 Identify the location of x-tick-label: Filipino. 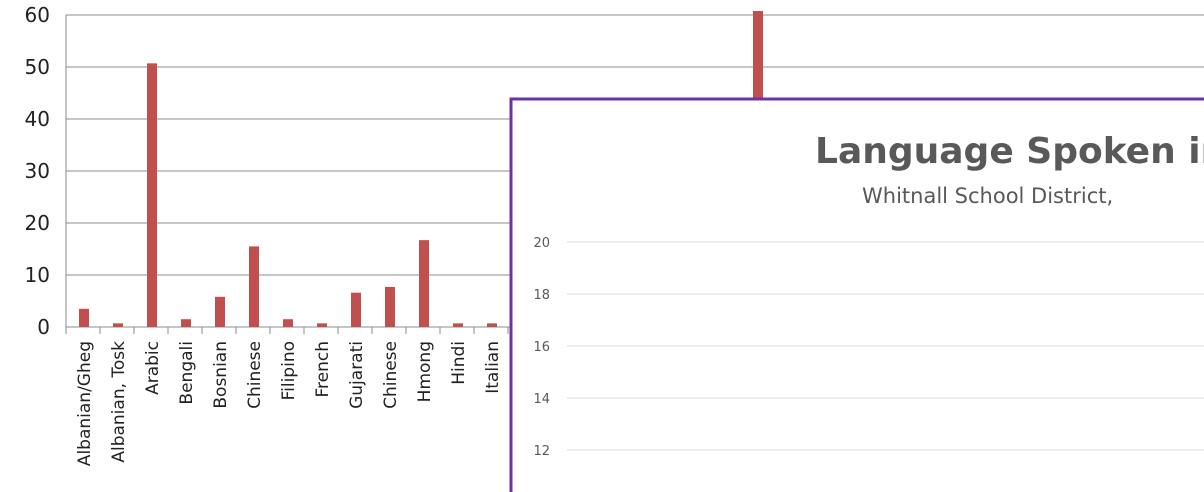
(289, 370).